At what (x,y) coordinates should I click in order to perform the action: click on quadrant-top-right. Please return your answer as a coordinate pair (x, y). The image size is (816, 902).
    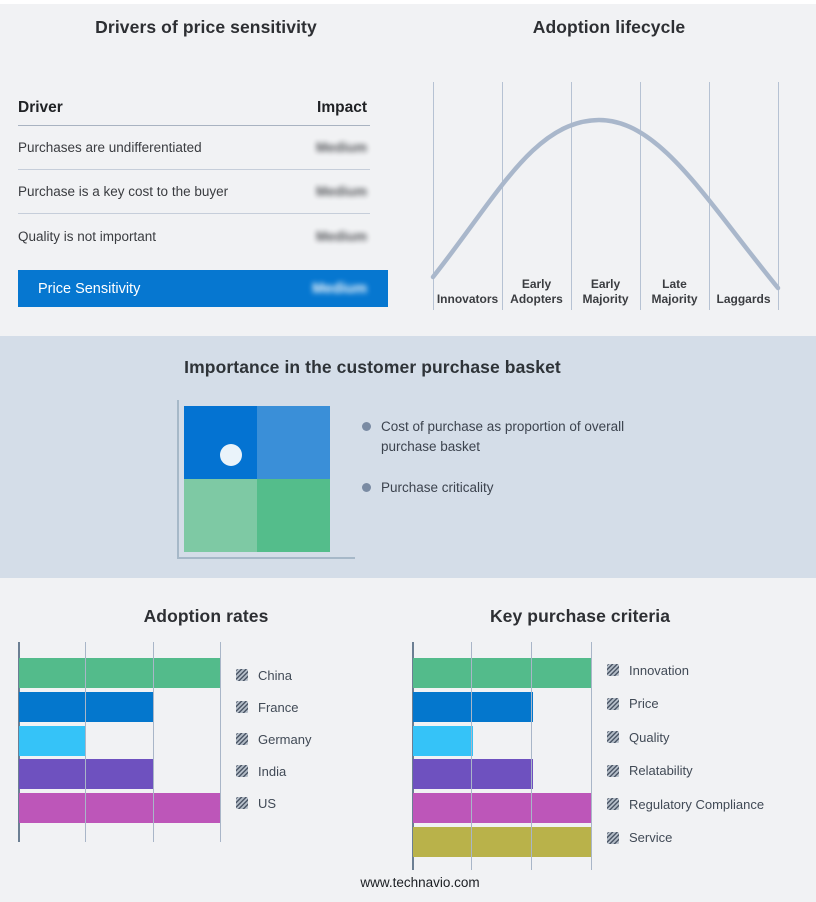
    Looking at the image, I should click on (293, 442).